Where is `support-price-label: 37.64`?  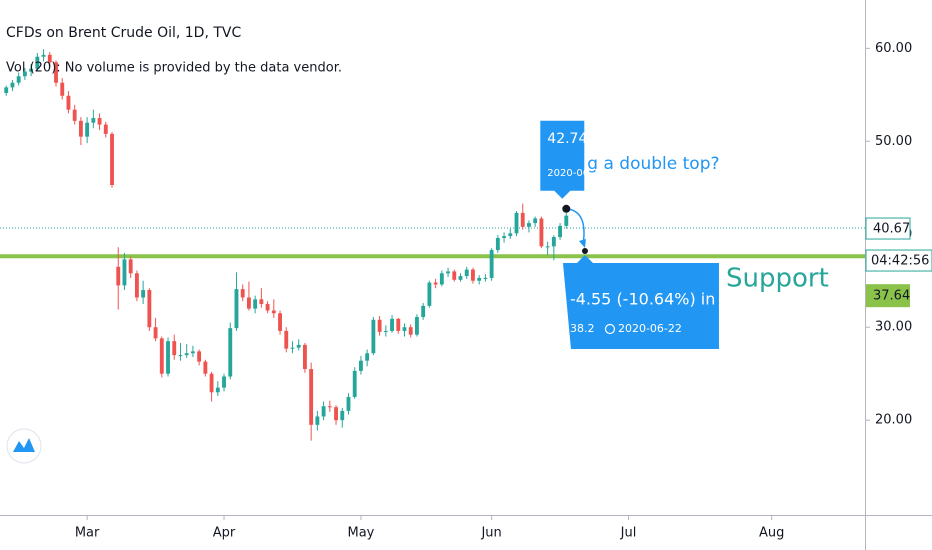
support-price-label: 37.64 is located at coordinates (891, 296).